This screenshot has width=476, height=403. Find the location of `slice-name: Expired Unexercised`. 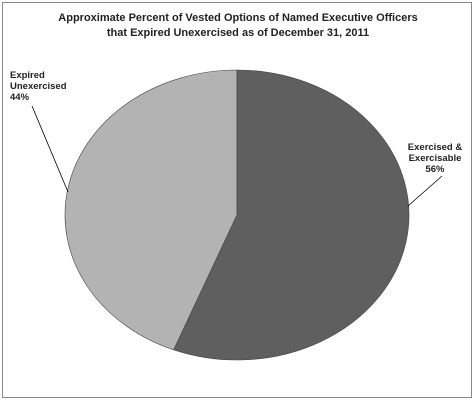

slice-name: Expired Unexercised is located at coordinates (38, 81).